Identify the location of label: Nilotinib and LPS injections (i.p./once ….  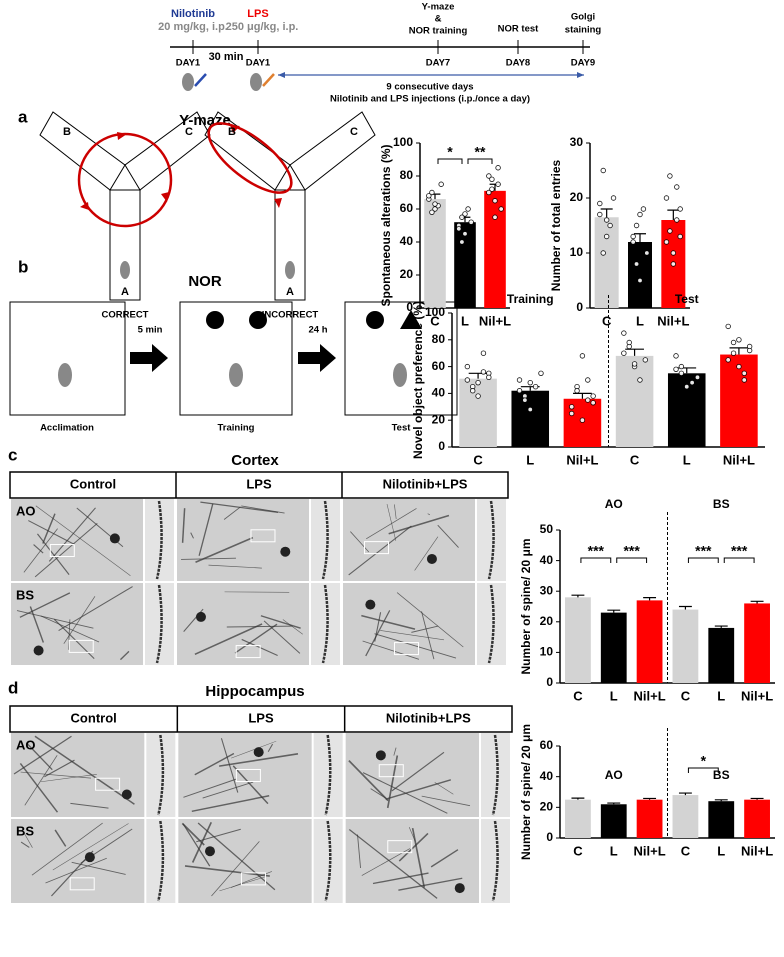
(430, 99).